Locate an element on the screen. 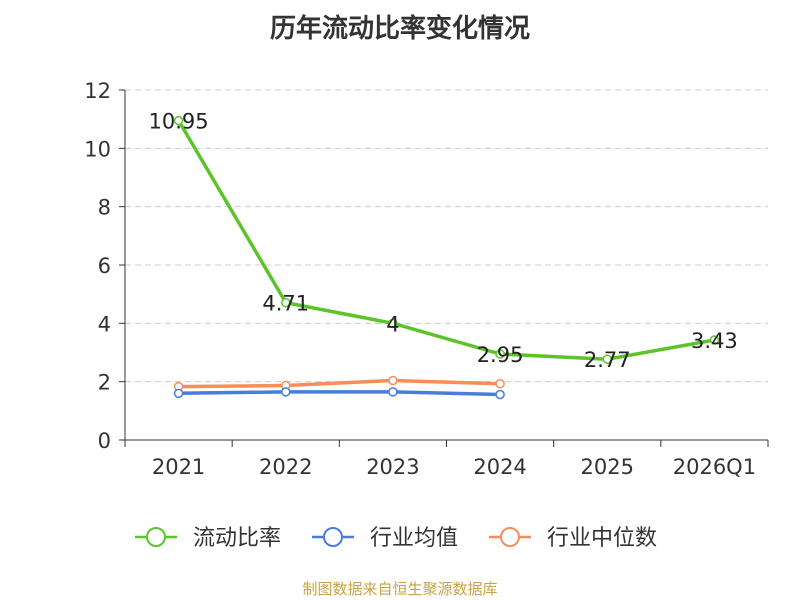  y-tick-label: 8 is located at coordinates (104, 208).